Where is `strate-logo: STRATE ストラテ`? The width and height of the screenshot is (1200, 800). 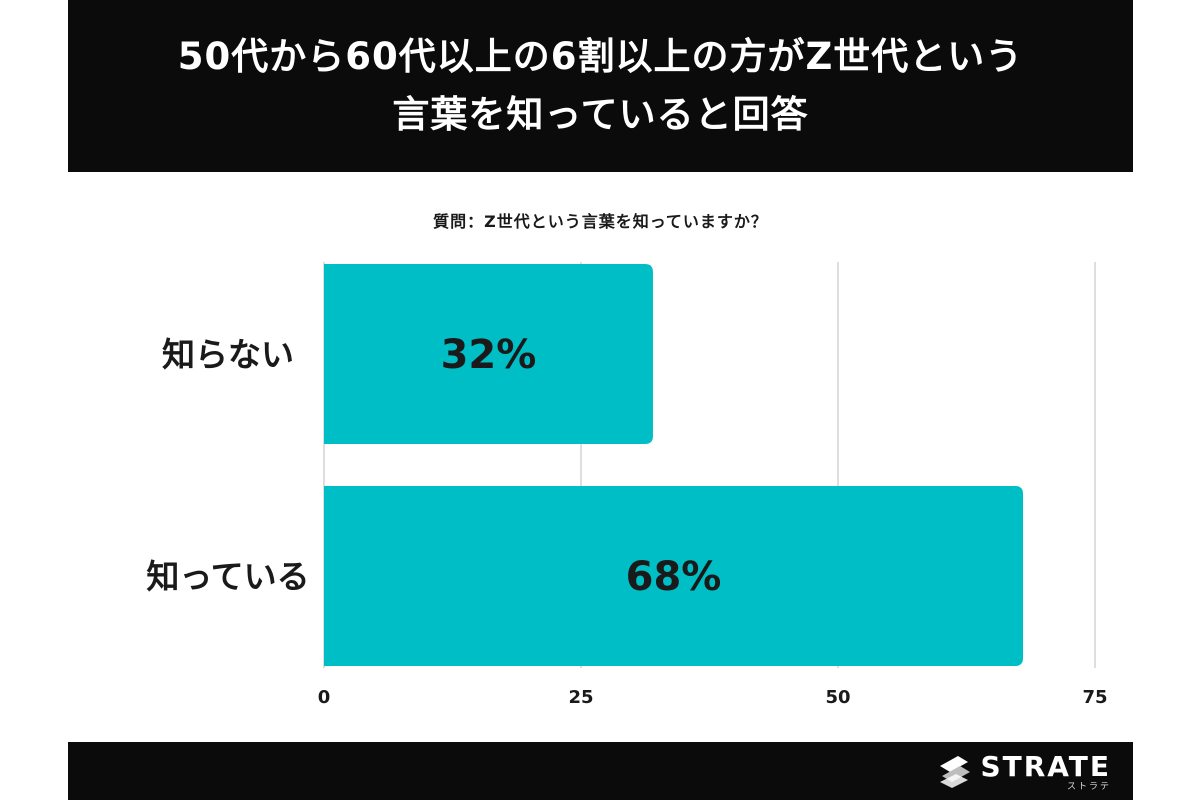
strate-logo: STRATE ストラテ is located at coordinates (1024, 772).